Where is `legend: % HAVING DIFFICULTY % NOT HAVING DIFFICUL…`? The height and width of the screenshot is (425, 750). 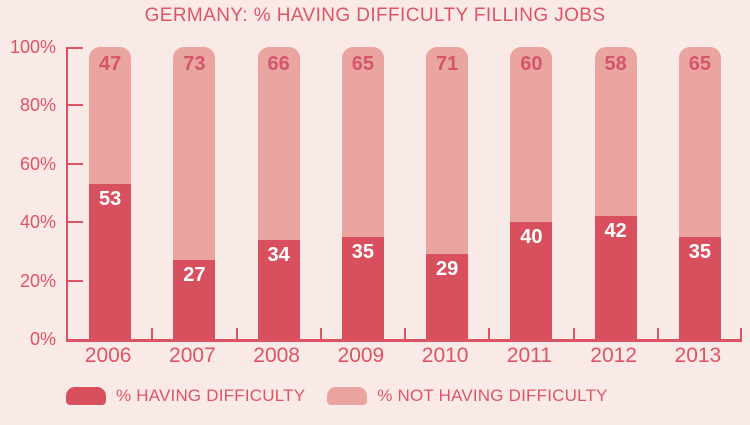
legend: % HAVING DIFFICULTY % NOT HAVING DIFFICUL… is located at coordinates (337, 396).